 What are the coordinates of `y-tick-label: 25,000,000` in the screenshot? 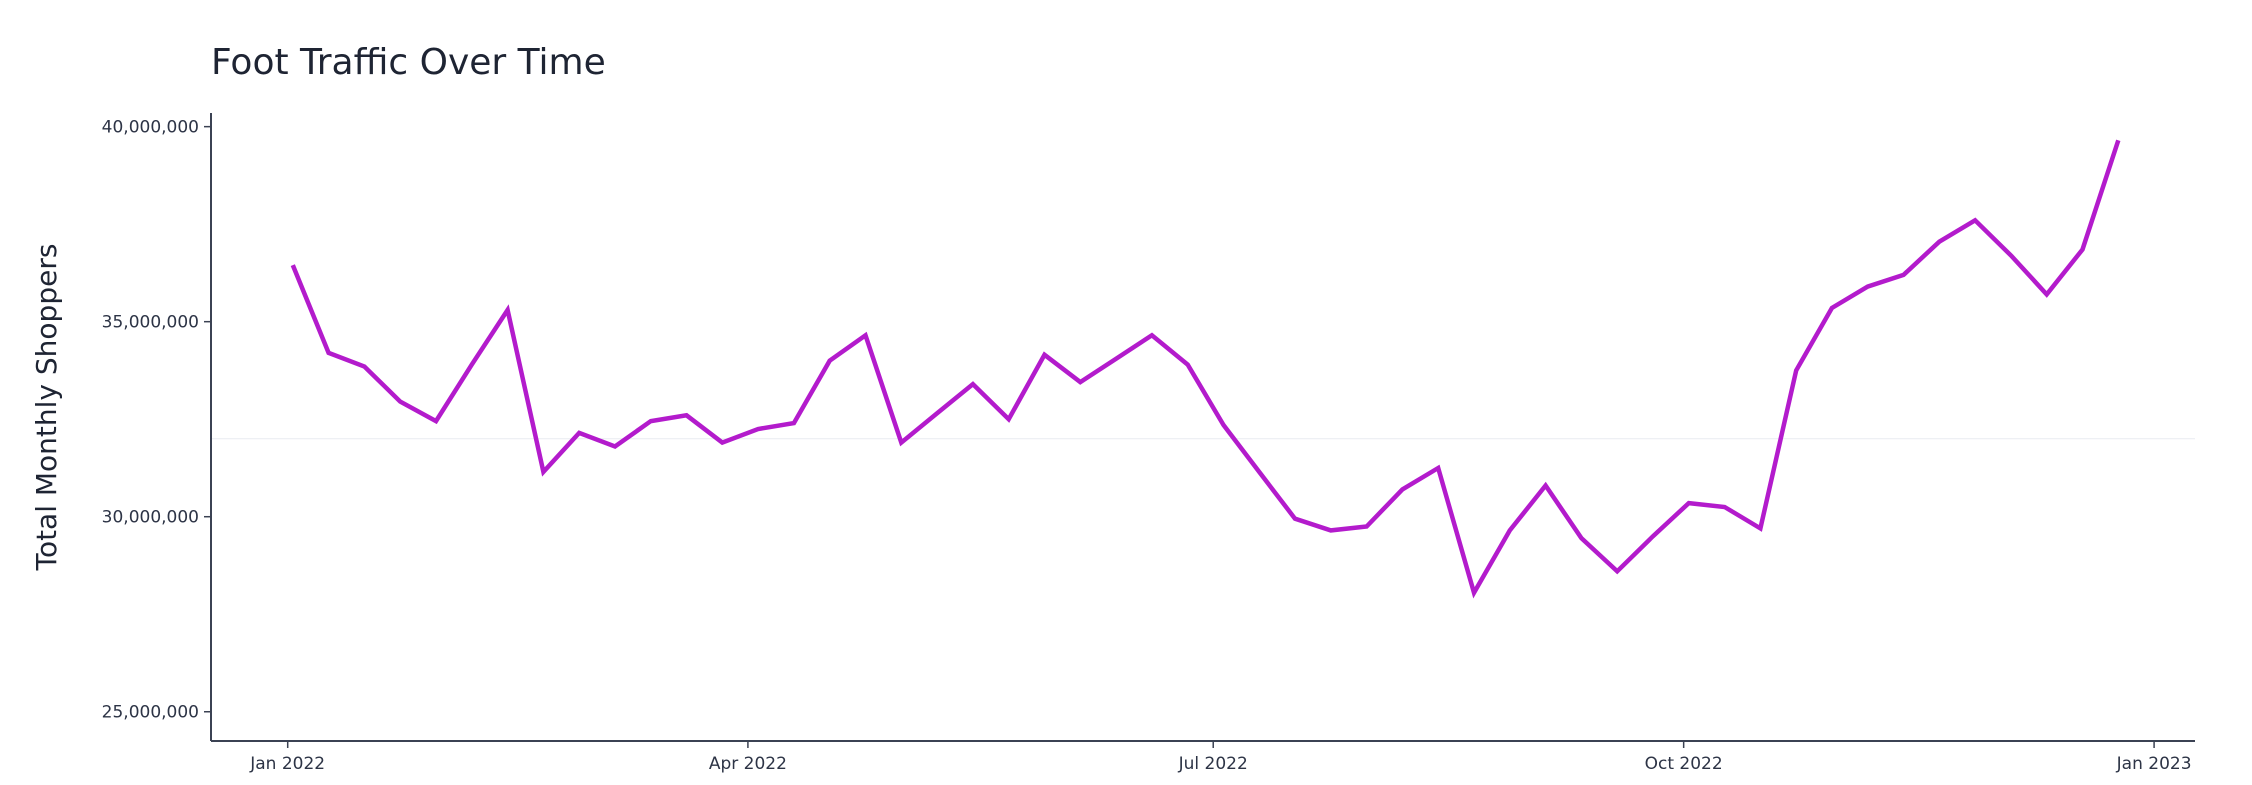 It's located at (150, 713).